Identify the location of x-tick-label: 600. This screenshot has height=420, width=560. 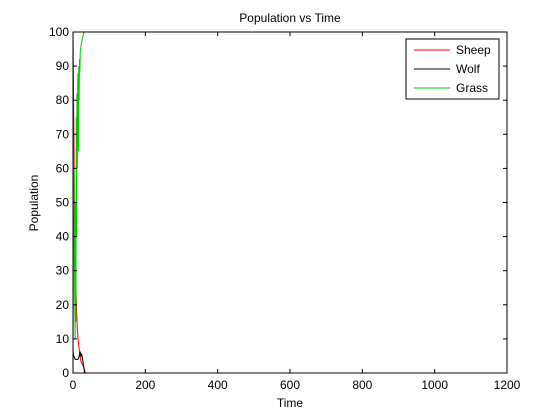
(290, 385).